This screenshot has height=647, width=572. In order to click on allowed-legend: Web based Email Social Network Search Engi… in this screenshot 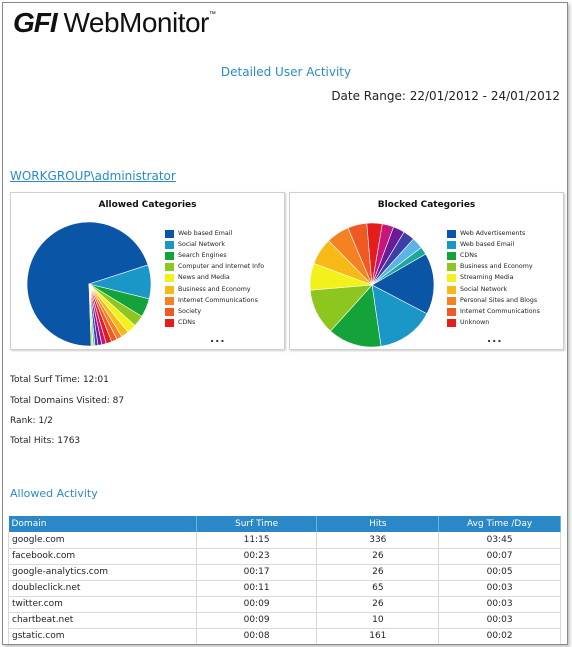, I will do `click(214, 278)`.